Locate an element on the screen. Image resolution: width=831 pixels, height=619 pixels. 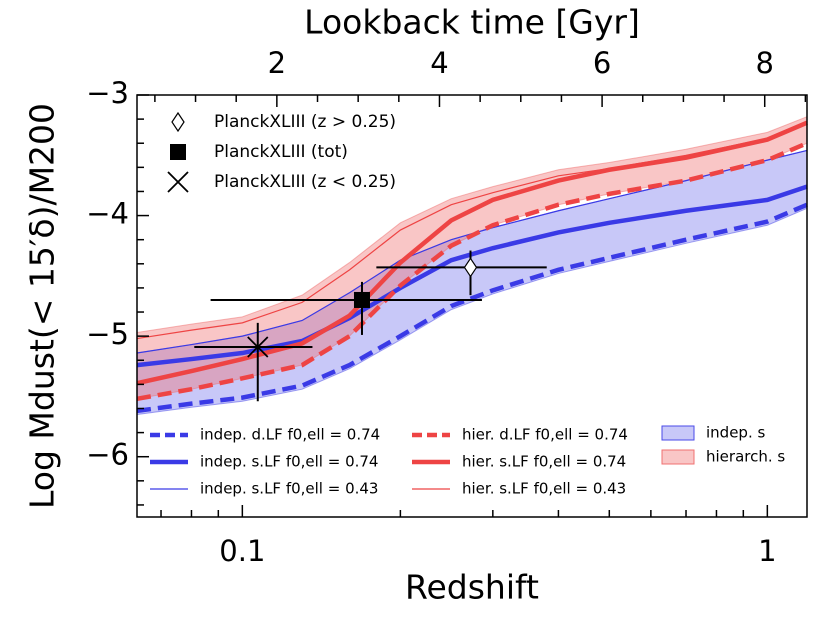
legend-label: hierarch. s is located at coordinates (745, 457).